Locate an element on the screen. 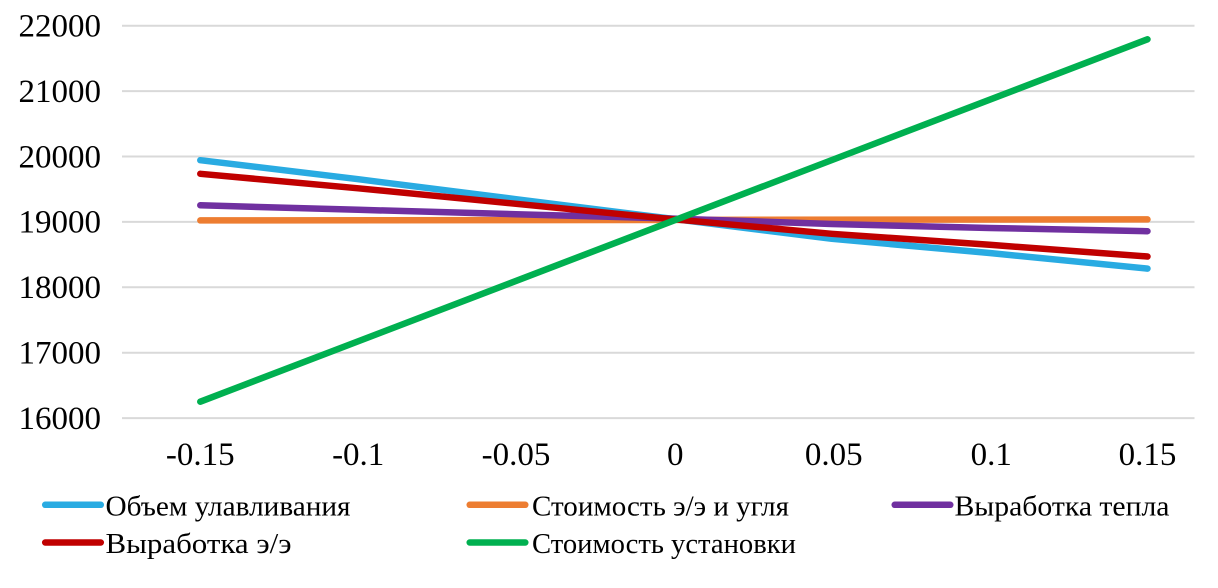  svg-text: 0.15 is located at coordinates (1148, 455).